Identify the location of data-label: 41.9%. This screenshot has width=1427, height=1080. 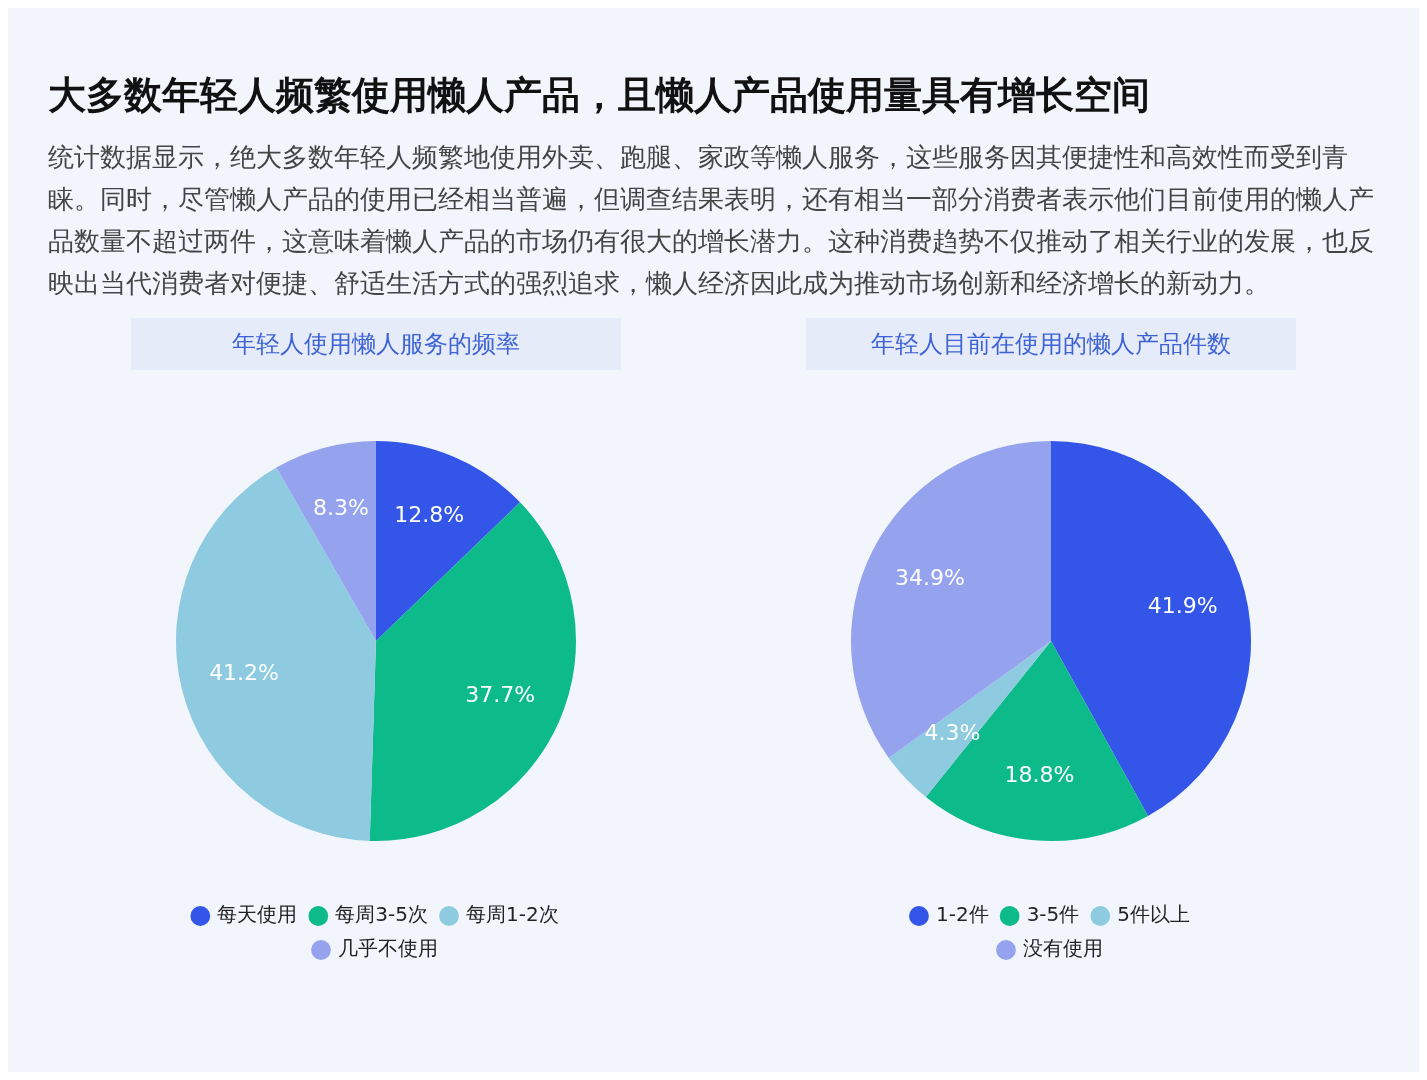
(1182, 605).